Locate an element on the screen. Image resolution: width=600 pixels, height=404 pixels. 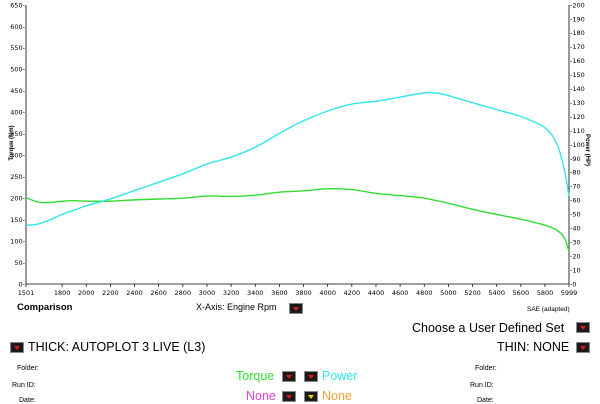
none-legend-label-2: None is located at coordinates (337, 396).